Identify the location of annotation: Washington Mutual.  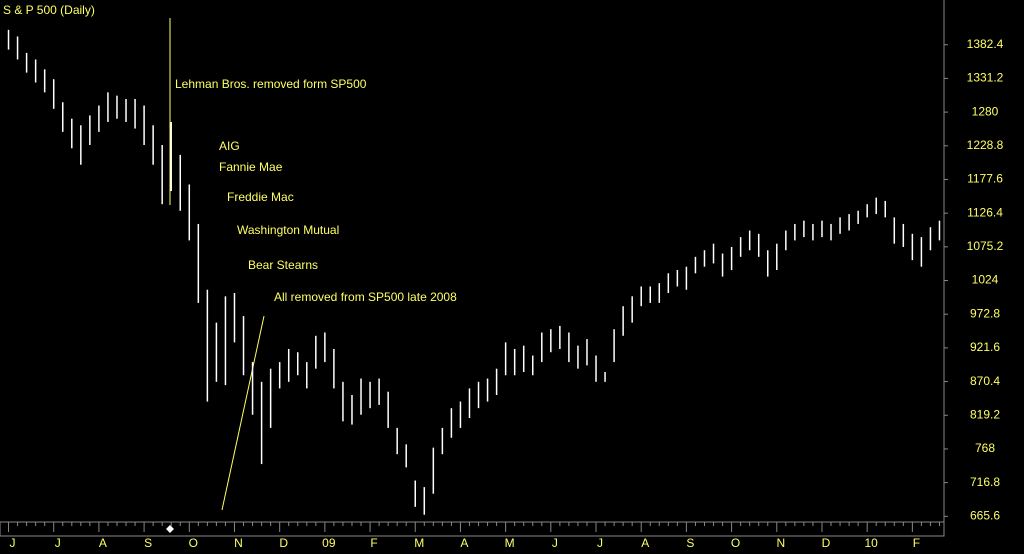
(288, 230).